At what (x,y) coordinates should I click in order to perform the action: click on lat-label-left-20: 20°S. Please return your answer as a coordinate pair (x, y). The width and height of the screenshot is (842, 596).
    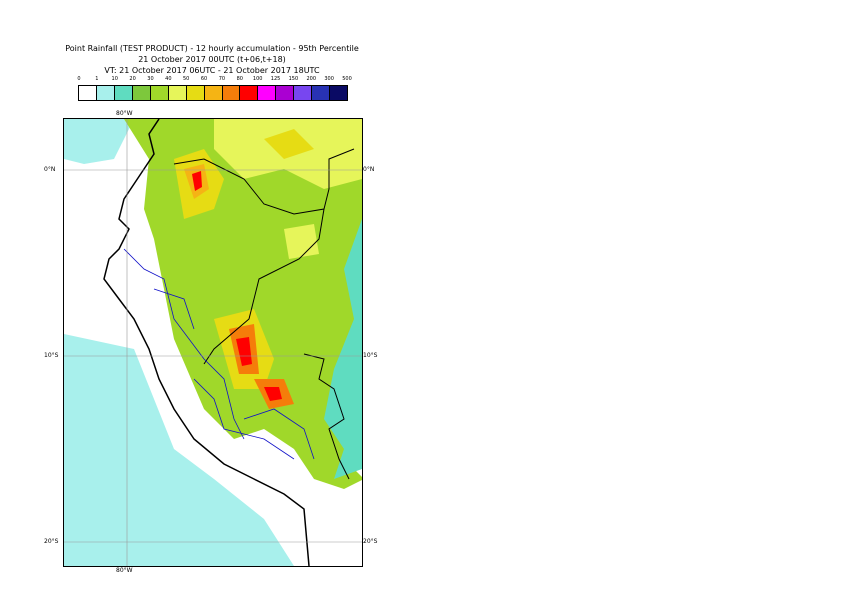
    Looking at the image, I should click on (51, 541).